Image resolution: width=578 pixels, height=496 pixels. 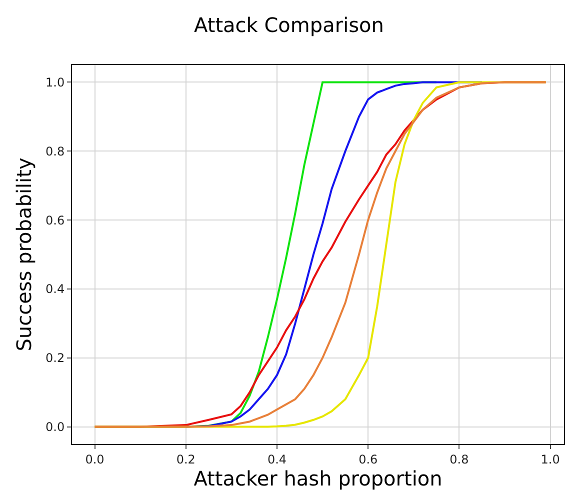 What do you see at coordinates (55, 358) in the screenshot?
I see `y-tick-label: 0.2` at bounding box center [55, 358].